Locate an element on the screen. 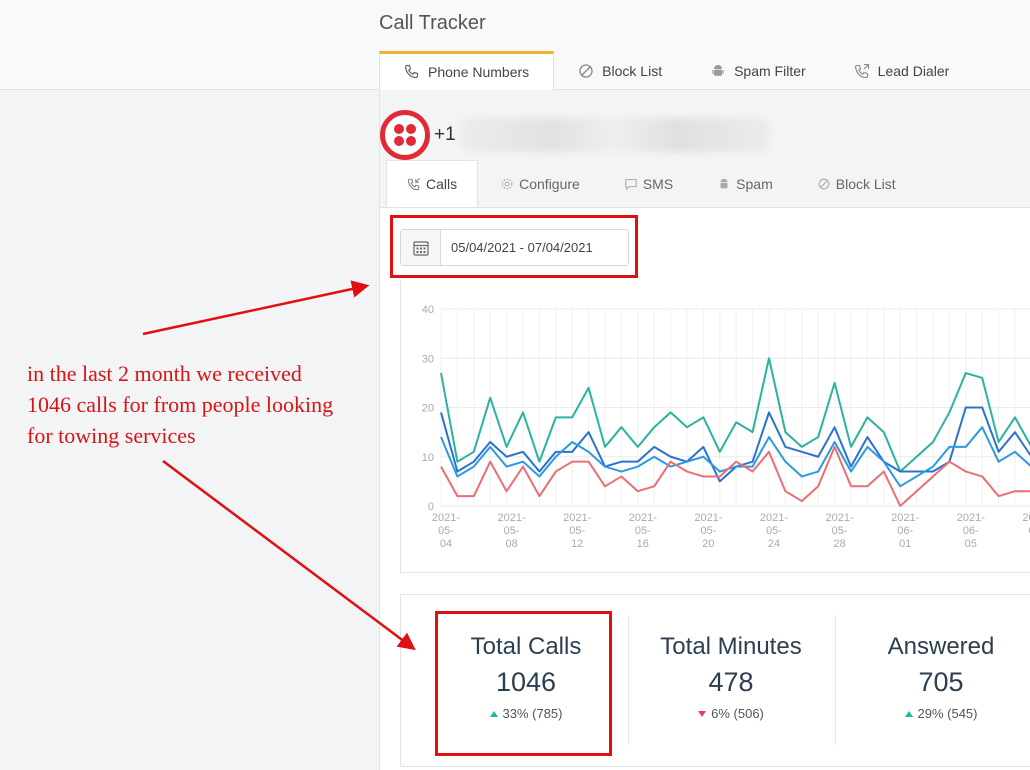 This screenshot has width=1030, height=770. tab-spam: Spam is located at coordinates (745, 184).